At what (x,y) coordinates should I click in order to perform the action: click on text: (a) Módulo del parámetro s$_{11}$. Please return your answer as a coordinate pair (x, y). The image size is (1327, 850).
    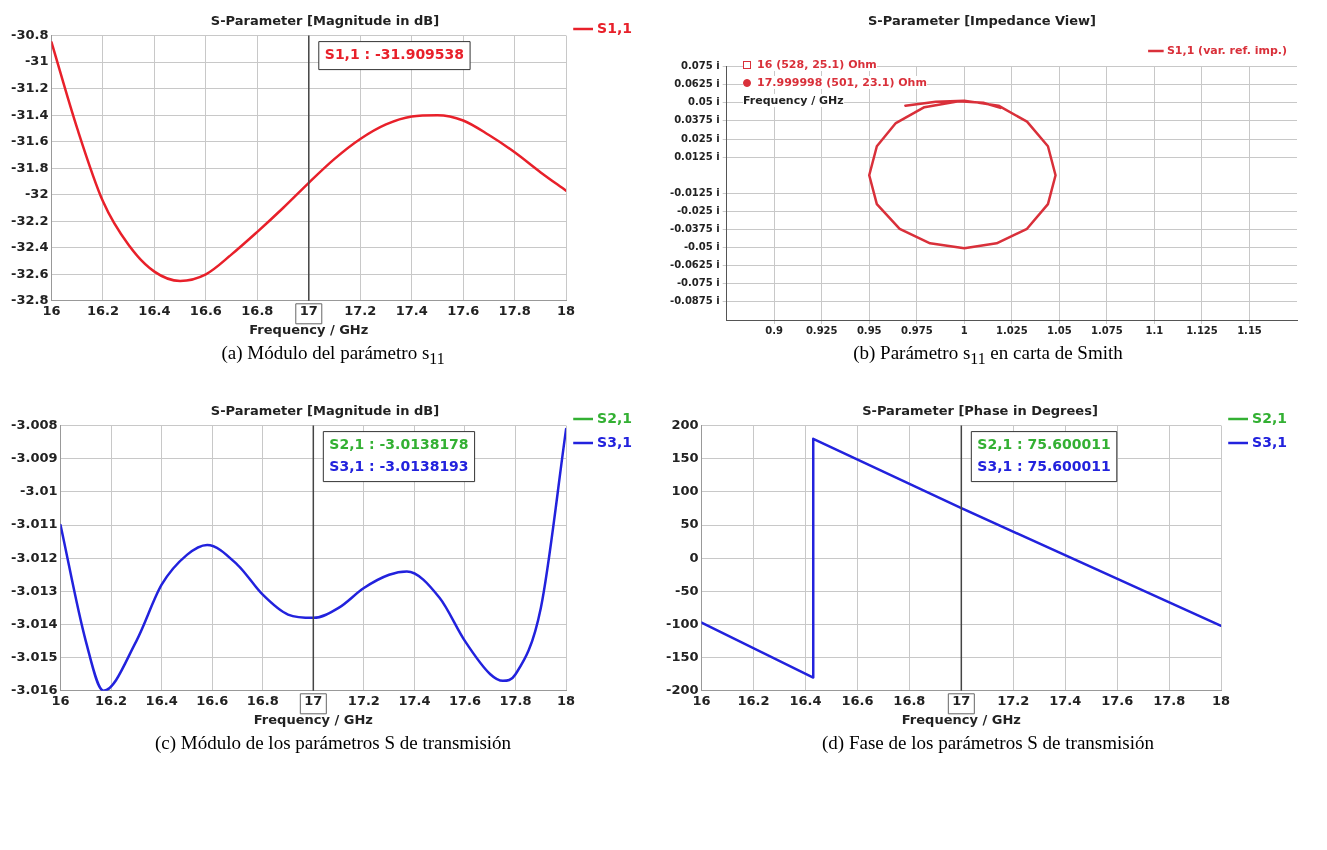
    Looking at the image, I should click on (333, 355).